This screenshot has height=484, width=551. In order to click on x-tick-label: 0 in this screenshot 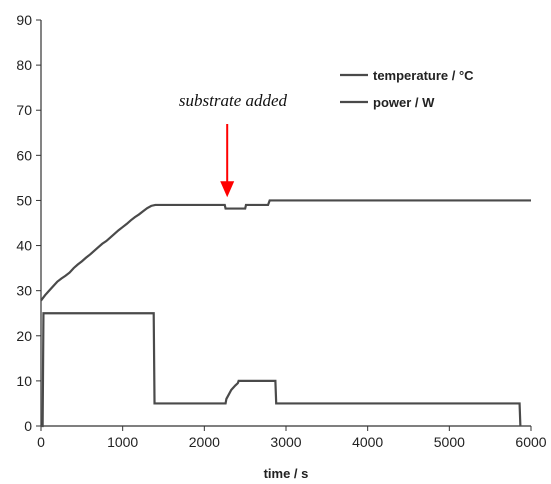, I will do `click(41, 442)`.